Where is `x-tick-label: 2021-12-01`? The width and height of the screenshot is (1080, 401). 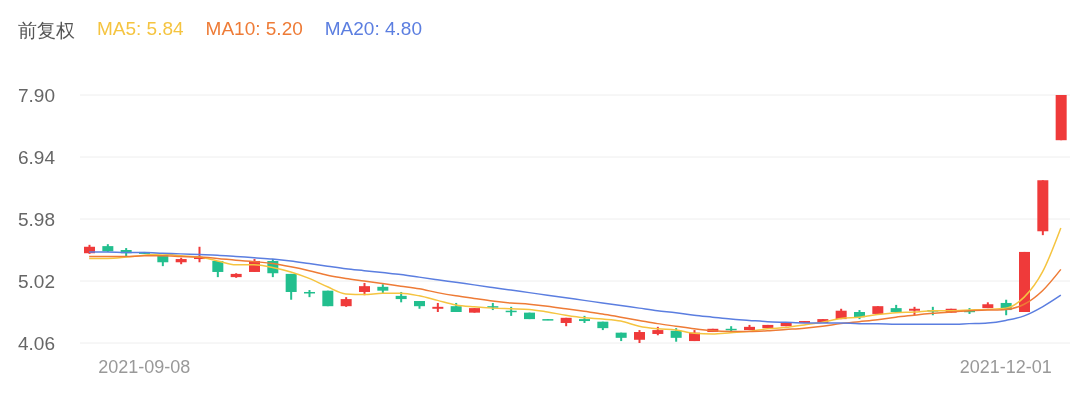 x-tick-label: 2021-12-01 is located at coordinates (1005, 367).